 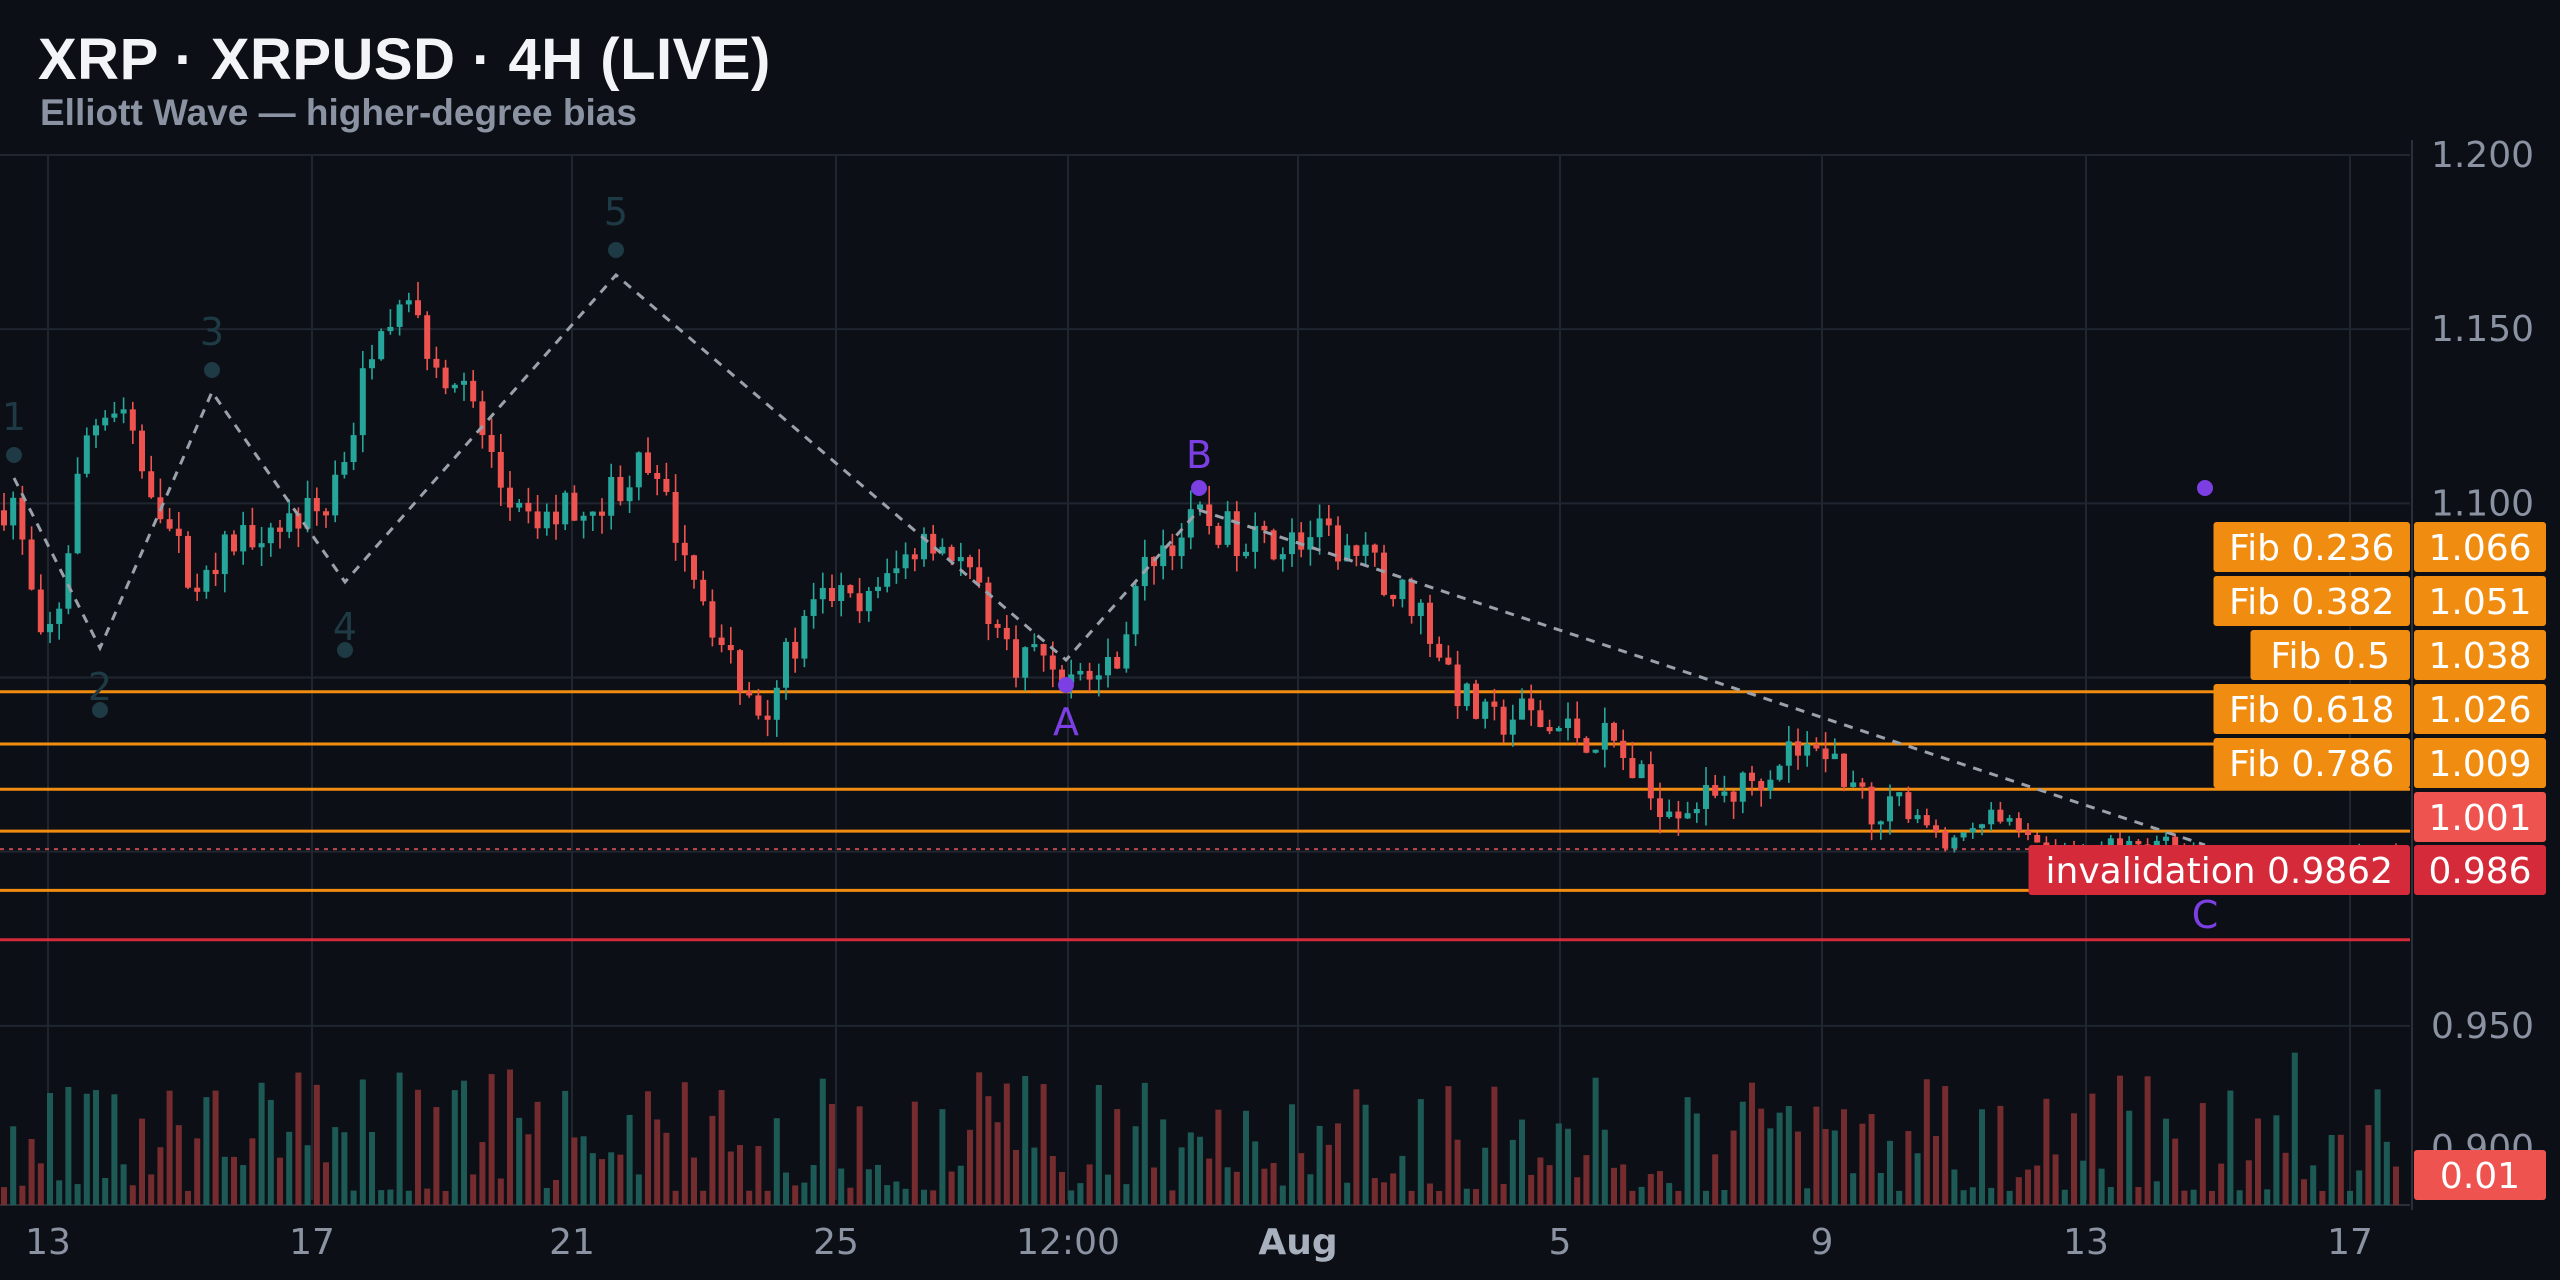 What do you see at coordinates (345, 627) in the screenshot?
I see `wave-label-4: 4` at bounding box center [345, 627].